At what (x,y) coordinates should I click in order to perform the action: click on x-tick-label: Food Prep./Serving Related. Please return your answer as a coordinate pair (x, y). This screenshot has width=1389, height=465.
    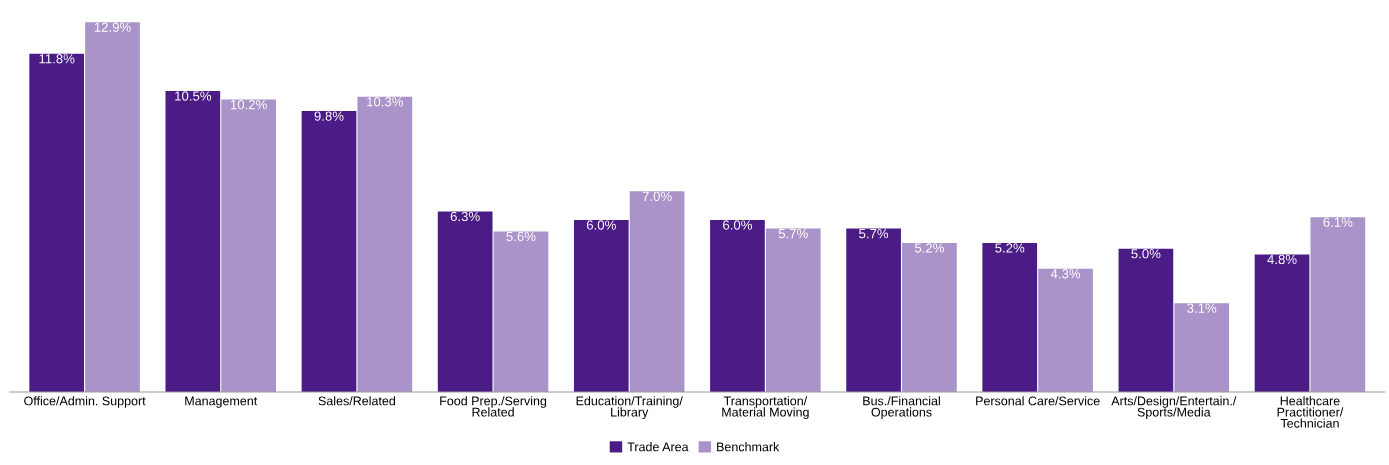
    Looking at the image, I should click on (493, 406).